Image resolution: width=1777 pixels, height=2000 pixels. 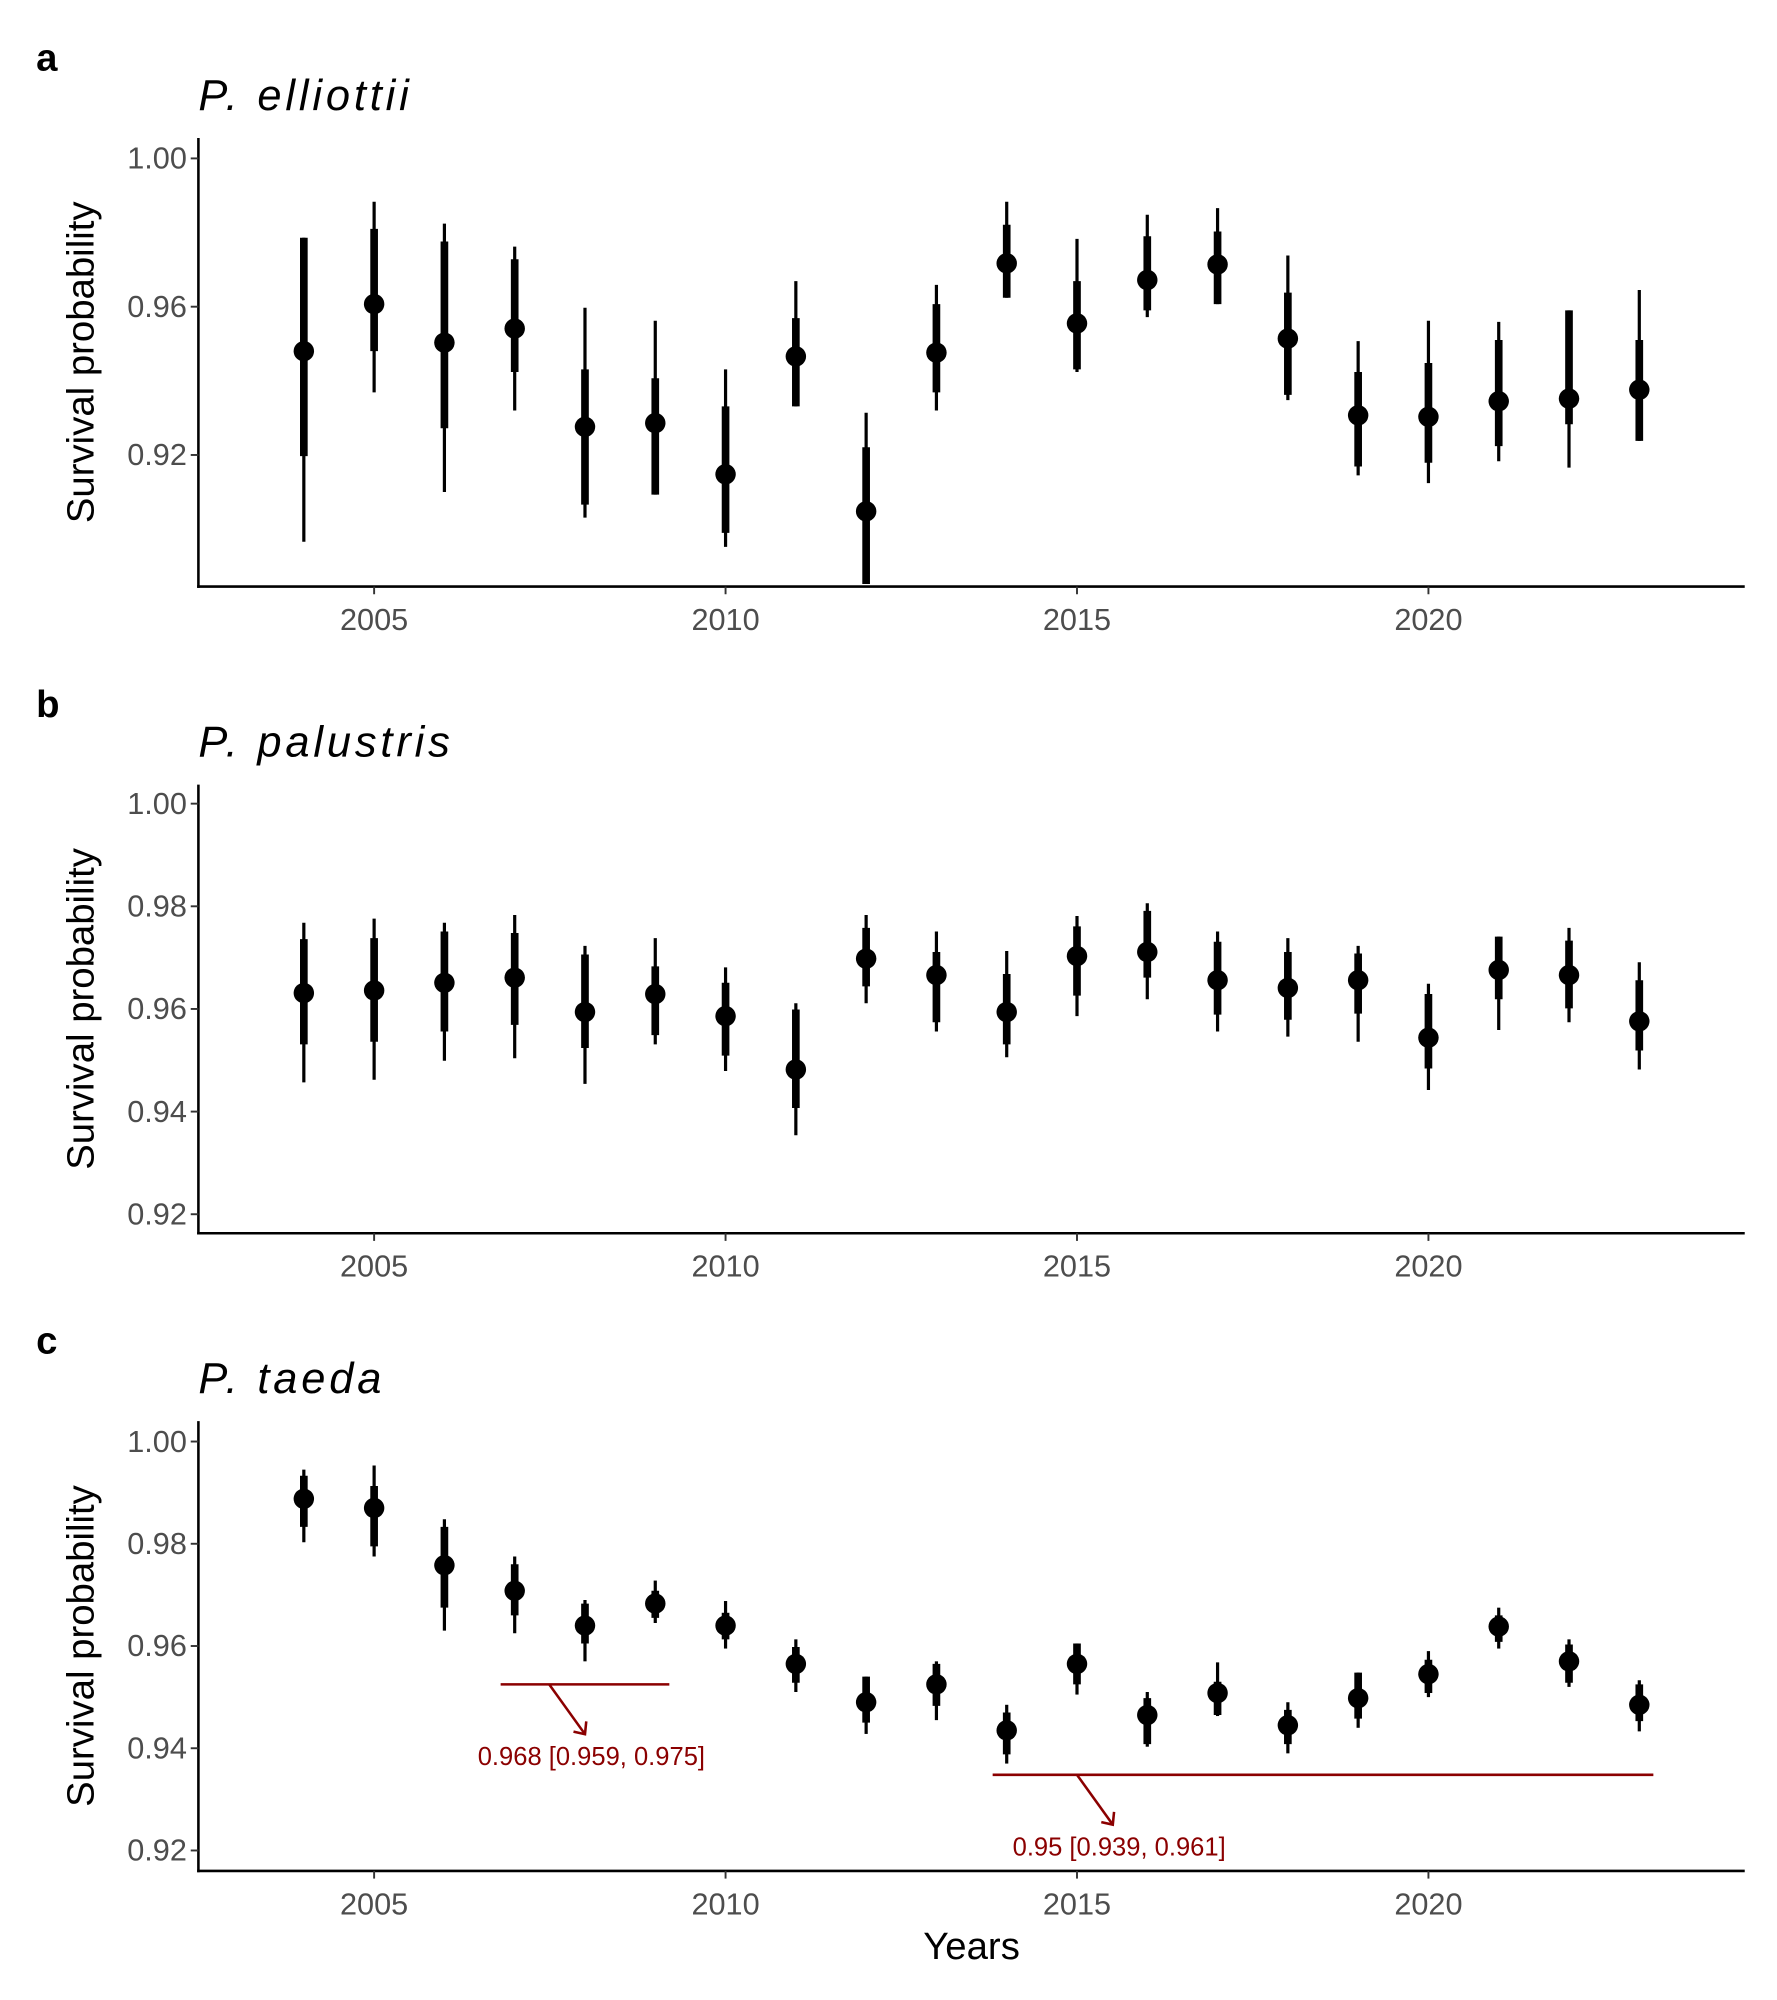 What do you see at coordinates (591, 1727) in the screenshot?
I see `annotation: 0.968 [0.959, 0.975]` at bounding box center [591, 1727].